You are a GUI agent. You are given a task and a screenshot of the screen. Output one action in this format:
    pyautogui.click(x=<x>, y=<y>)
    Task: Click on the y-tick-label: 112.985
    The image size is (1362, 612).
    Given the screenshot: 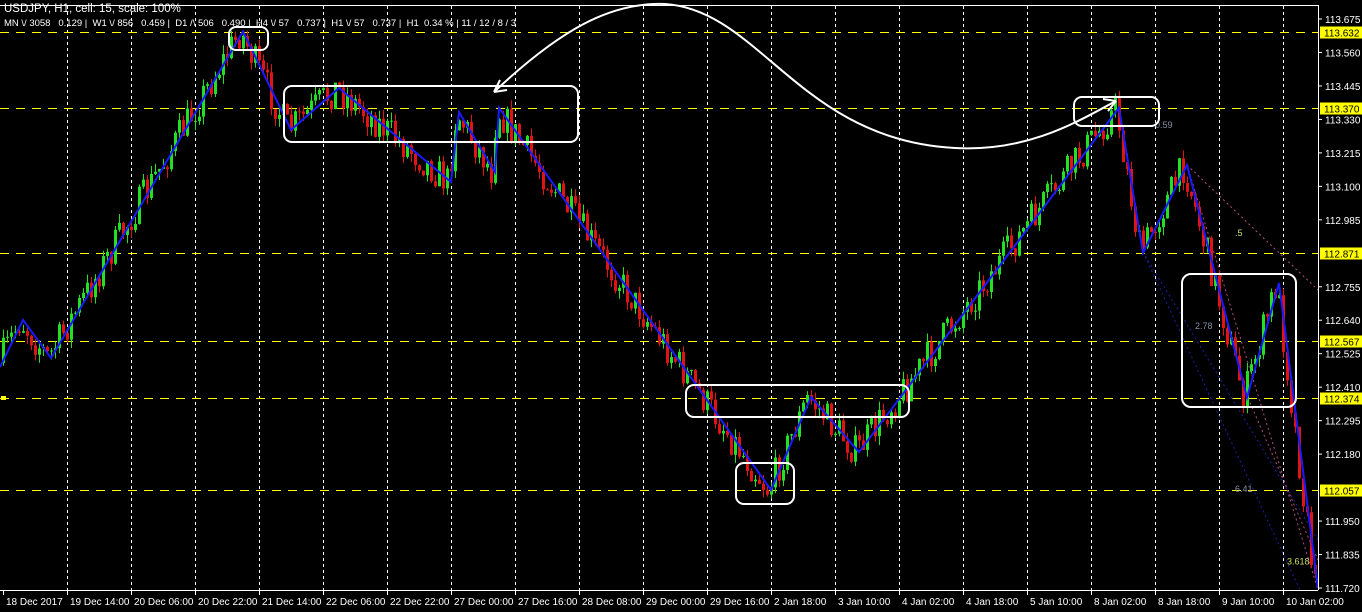 What is the action you would take?
    pyautogui.click(x=1343, y=221)
    